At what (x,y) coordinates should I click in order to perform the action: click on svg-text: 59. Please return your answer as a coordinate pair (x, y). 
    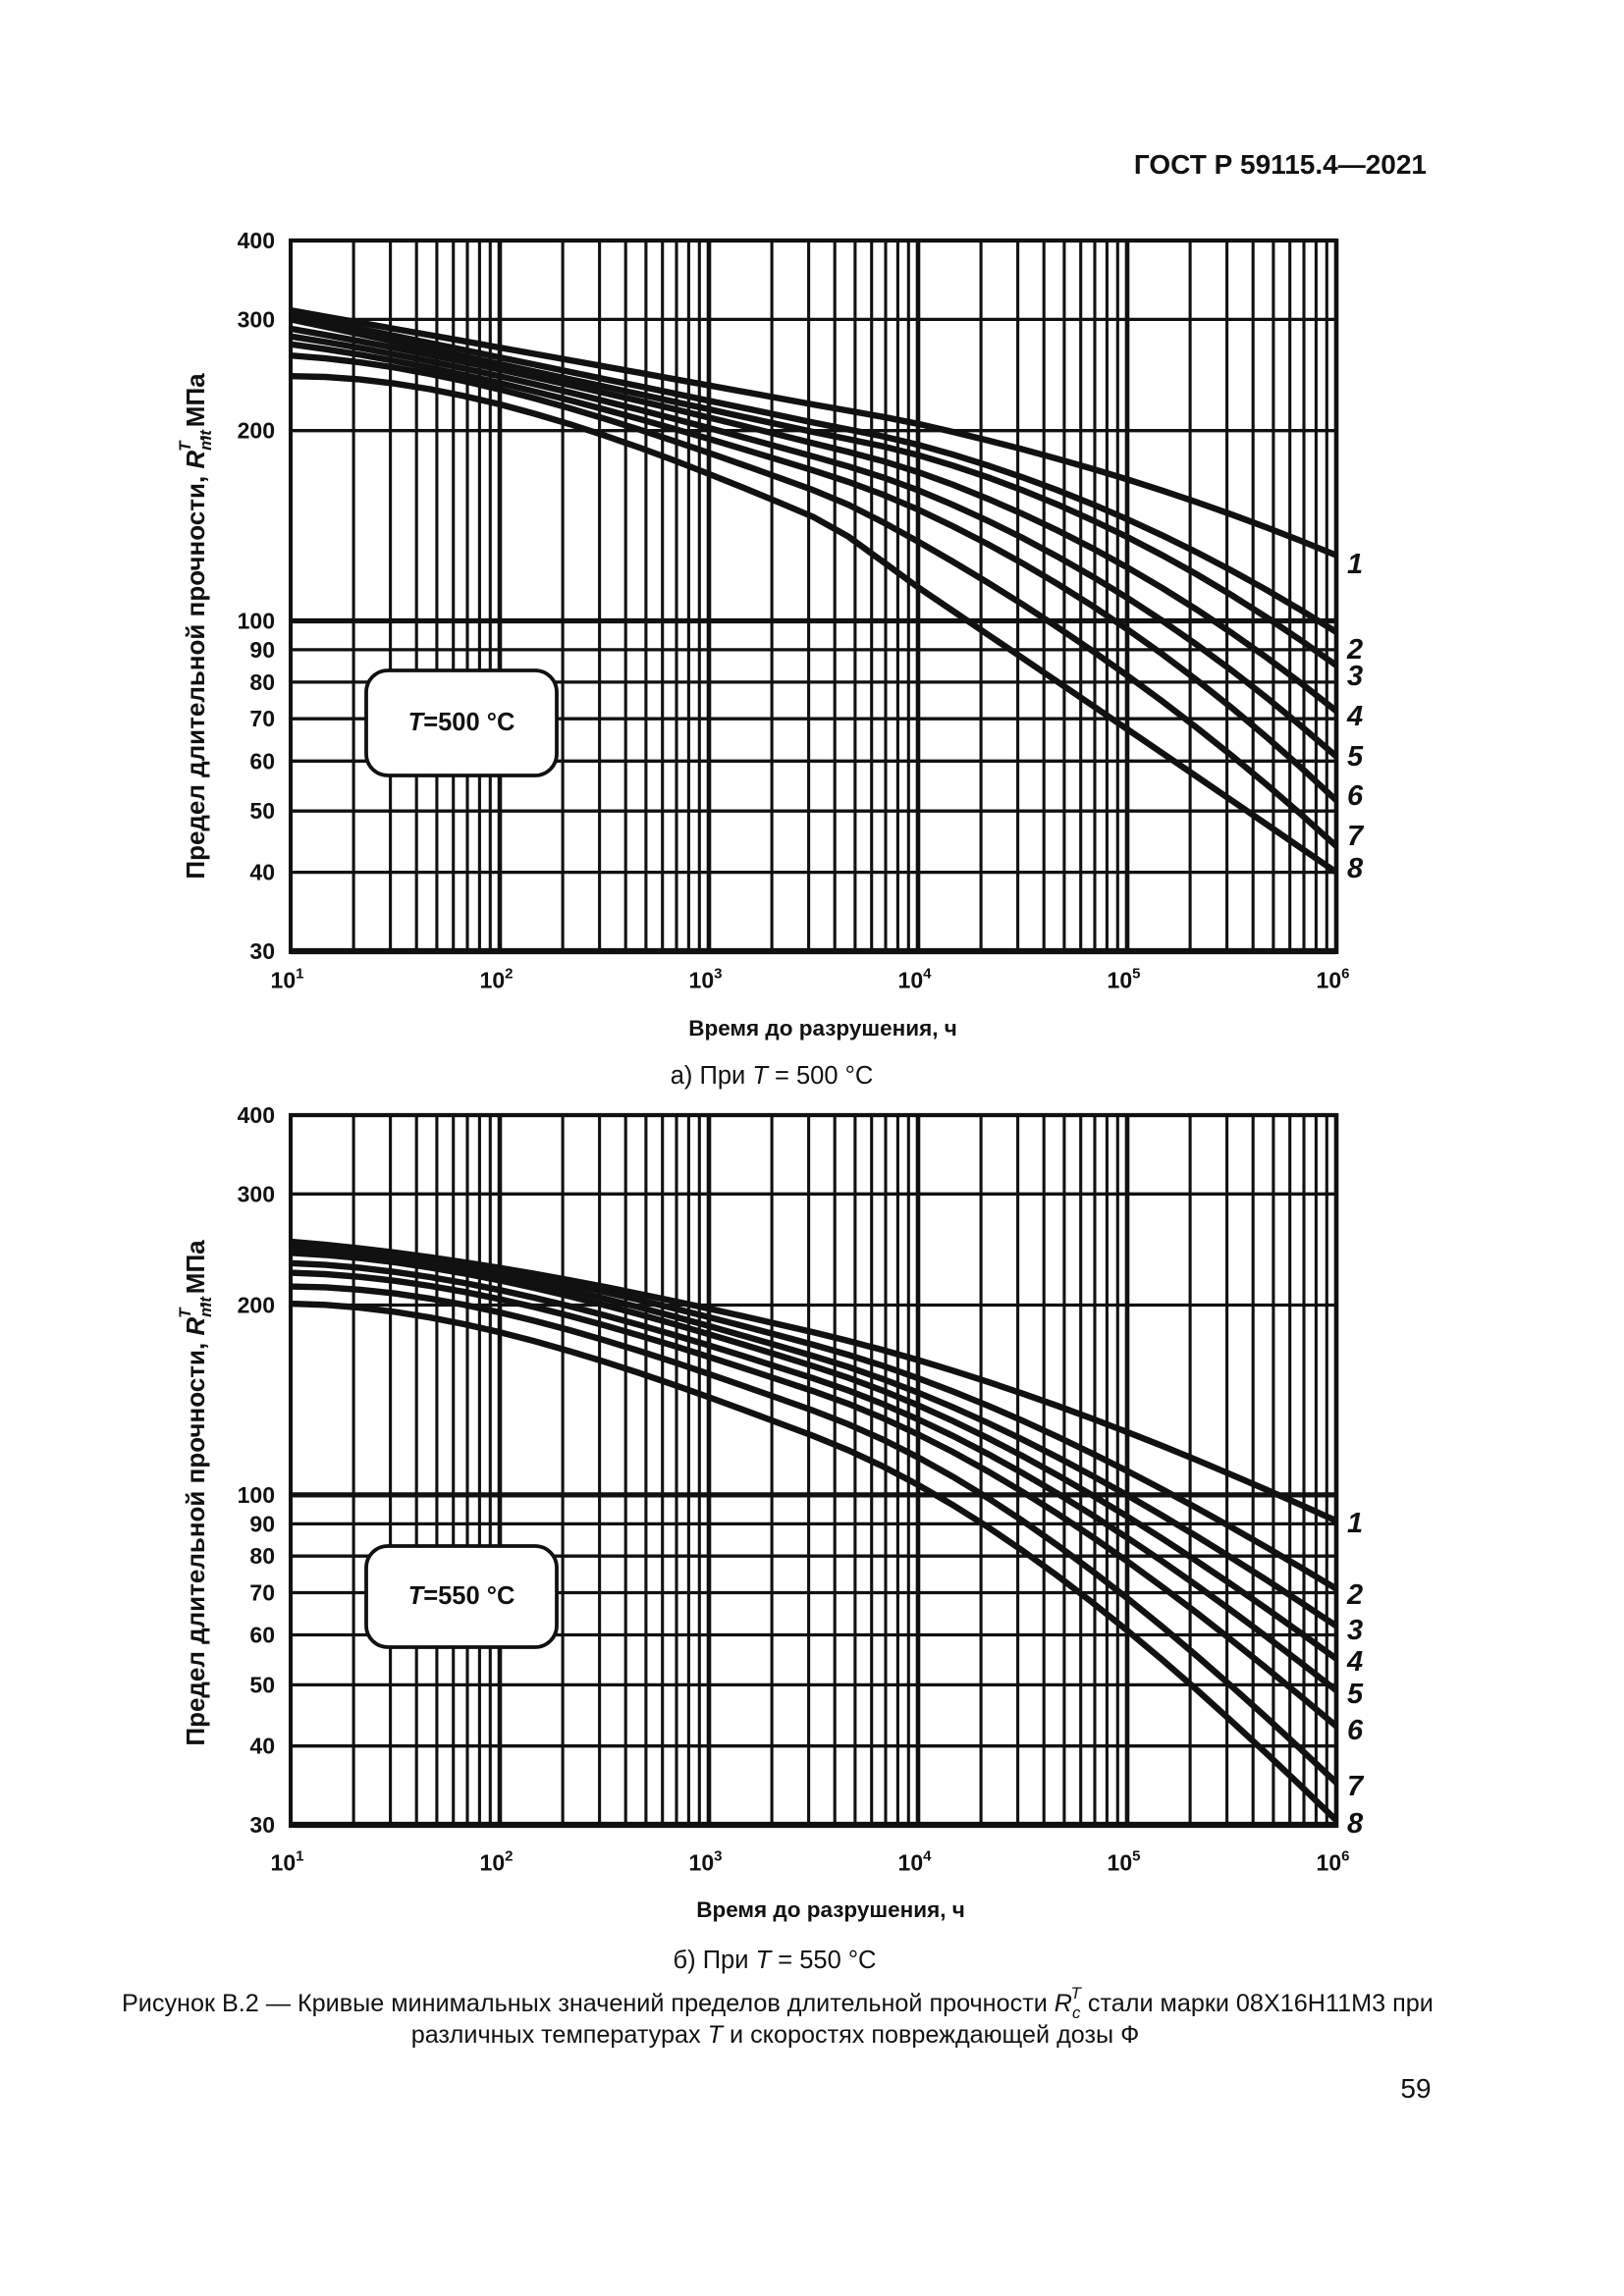
    Looking at the image, I should click on (1415, 2088).